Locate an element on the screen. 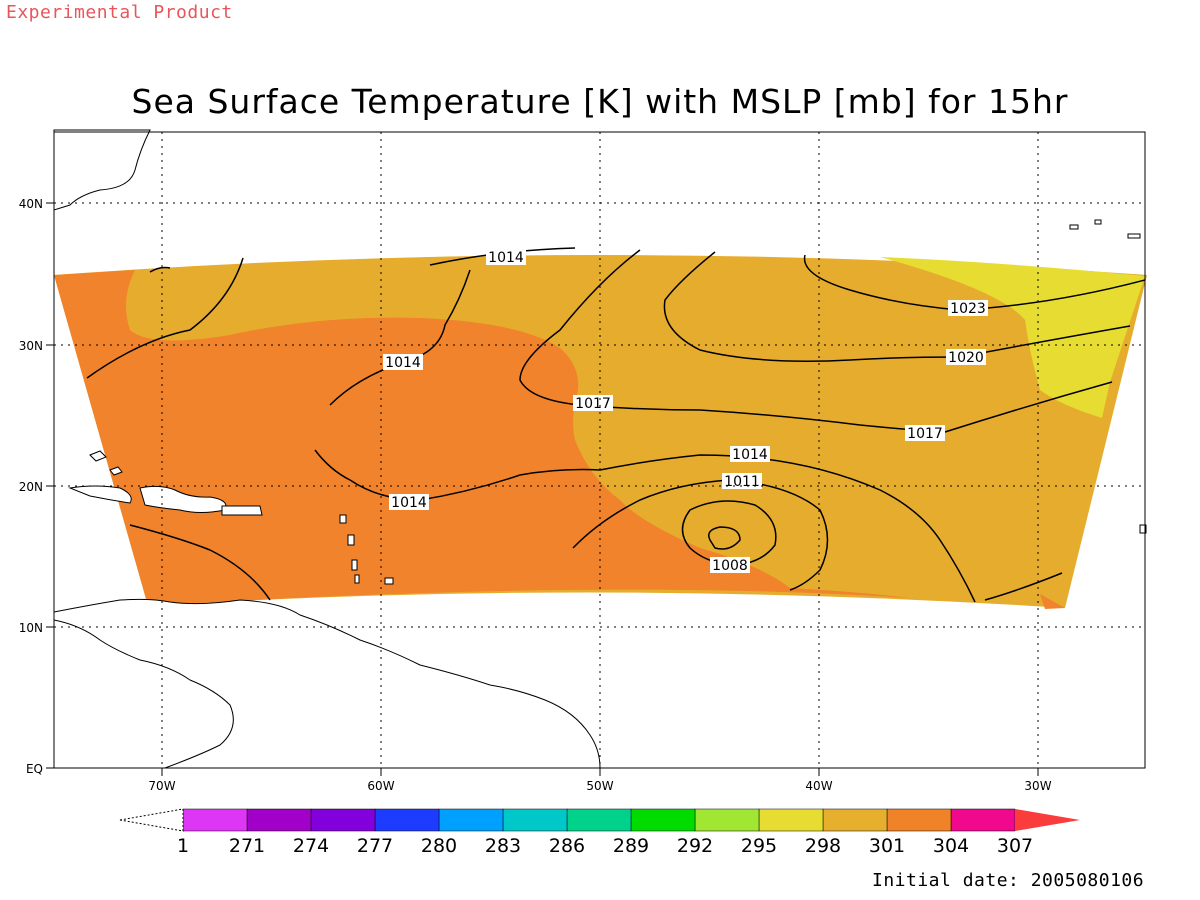 The image size is (1200, 900). contour-1017-west is located at coordinates (816, 341).